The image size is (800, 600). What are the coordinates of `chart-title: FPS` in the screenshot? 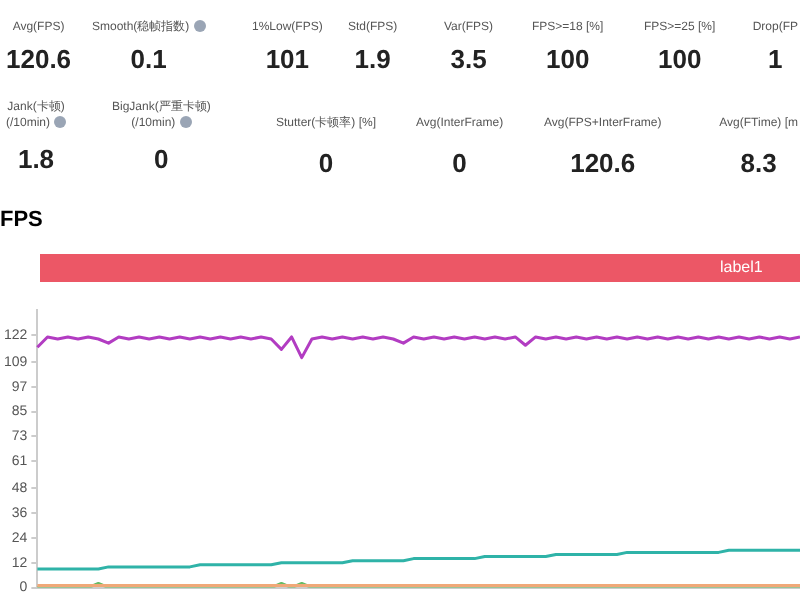 It's located at (21, 220).